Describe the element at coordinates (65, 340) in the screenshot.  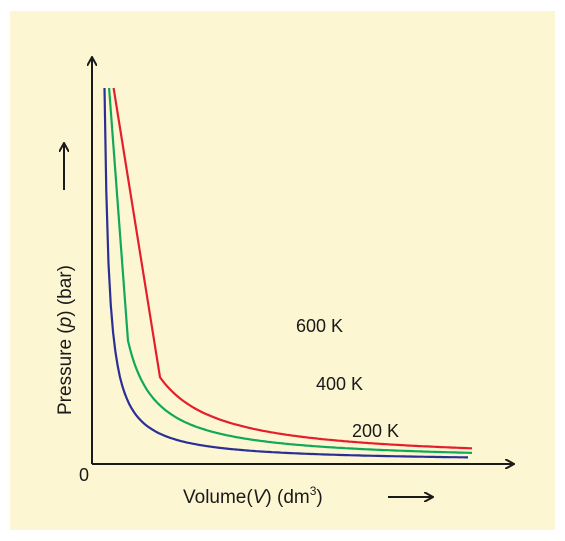
I see `y-axis-label: Pressure (p) (bar)` at that location.